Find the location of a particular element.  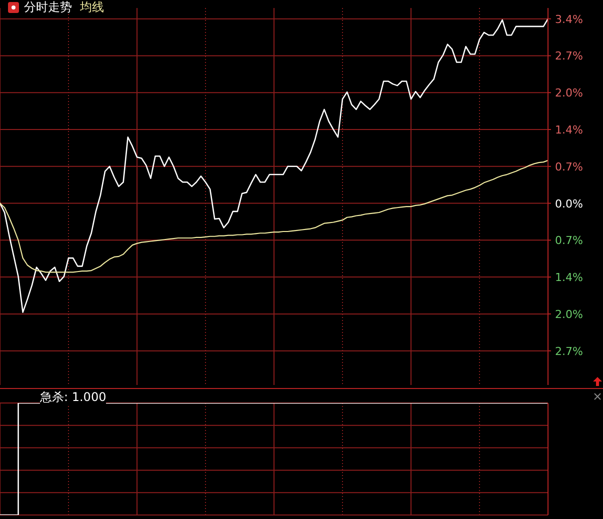

chart-title: 分时走势 is located at coordinates (48, 7).